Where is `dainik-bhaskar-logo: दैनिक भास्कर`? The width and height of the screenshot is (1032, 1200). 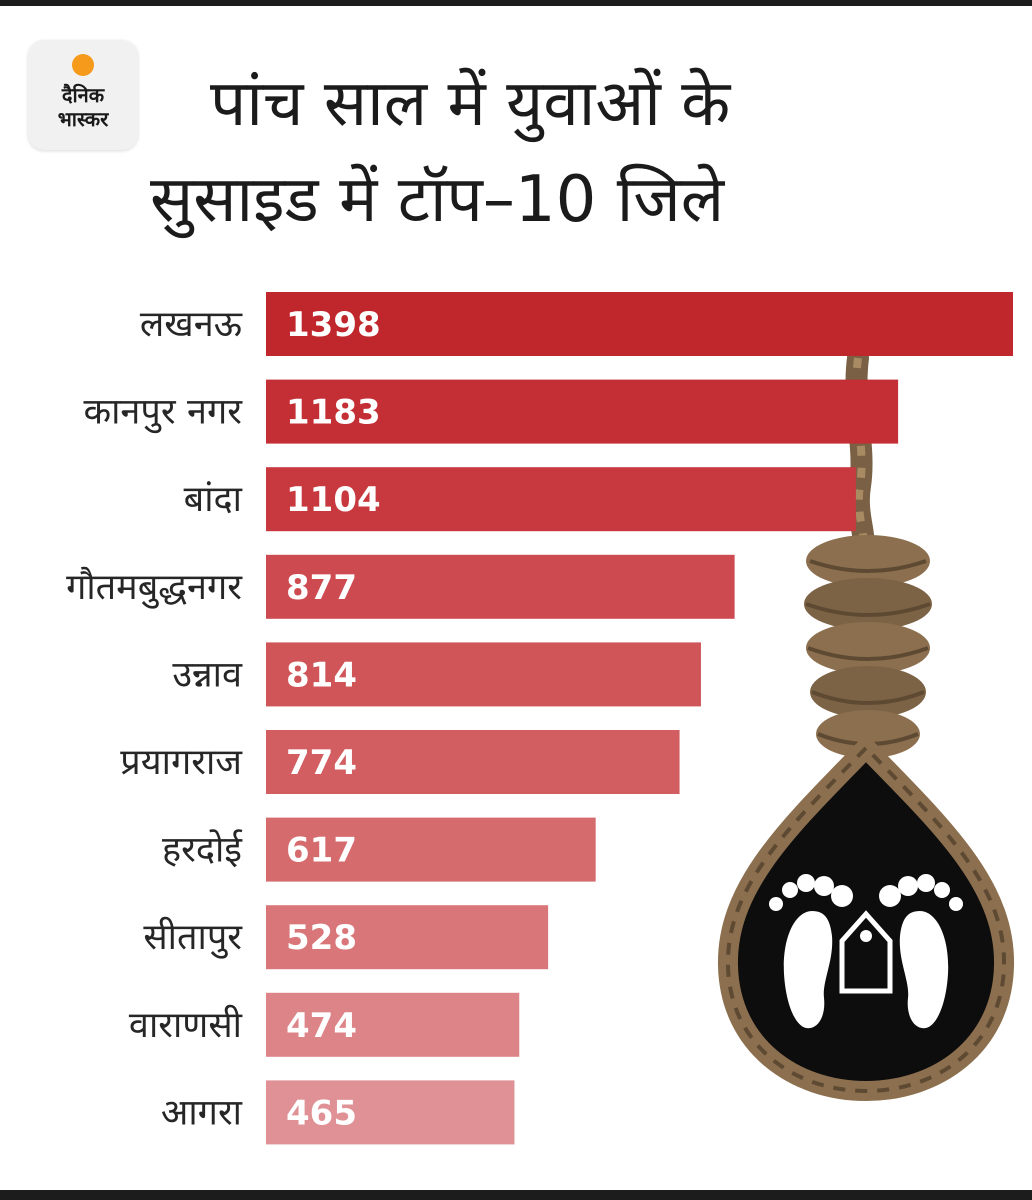
dainik-bhaskar-logo: दैनिक भास्कर is located at coordinates (83, 95).